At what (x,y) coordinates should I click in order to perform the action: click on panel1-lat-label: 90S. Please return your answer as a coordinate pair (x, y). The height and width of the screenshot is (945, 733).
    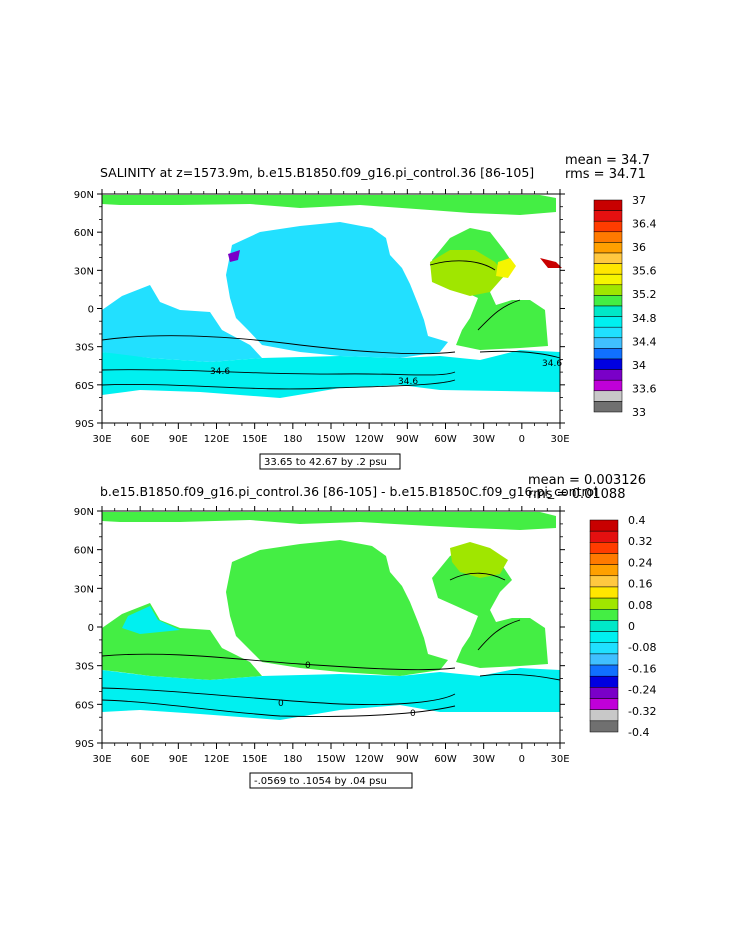
    Looking at the image, I should click on (84, 424).